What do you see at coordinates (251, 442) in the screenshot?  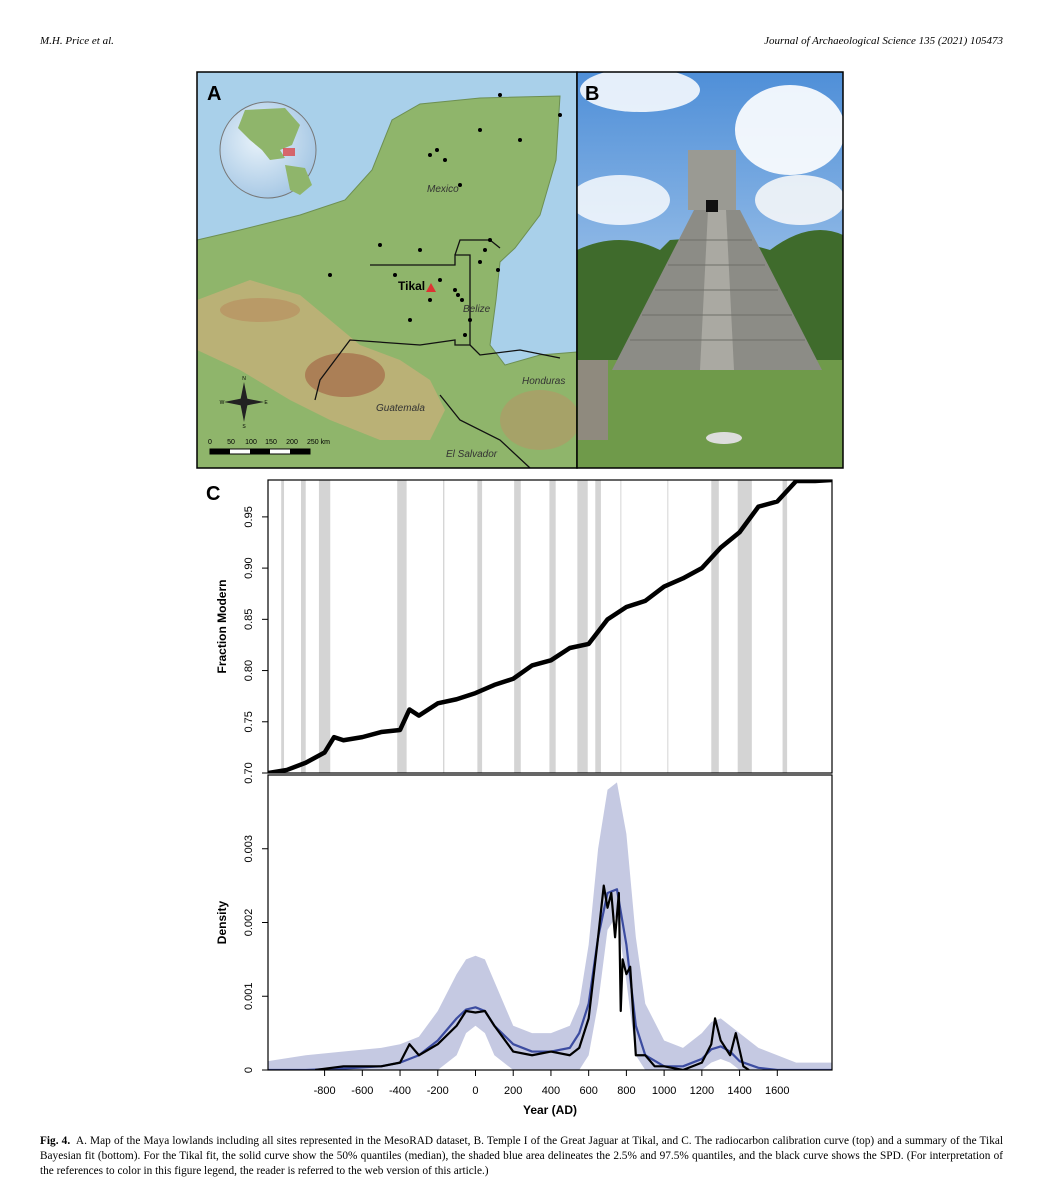 I see `scale-label: 100` at bounding box center [251, 442].